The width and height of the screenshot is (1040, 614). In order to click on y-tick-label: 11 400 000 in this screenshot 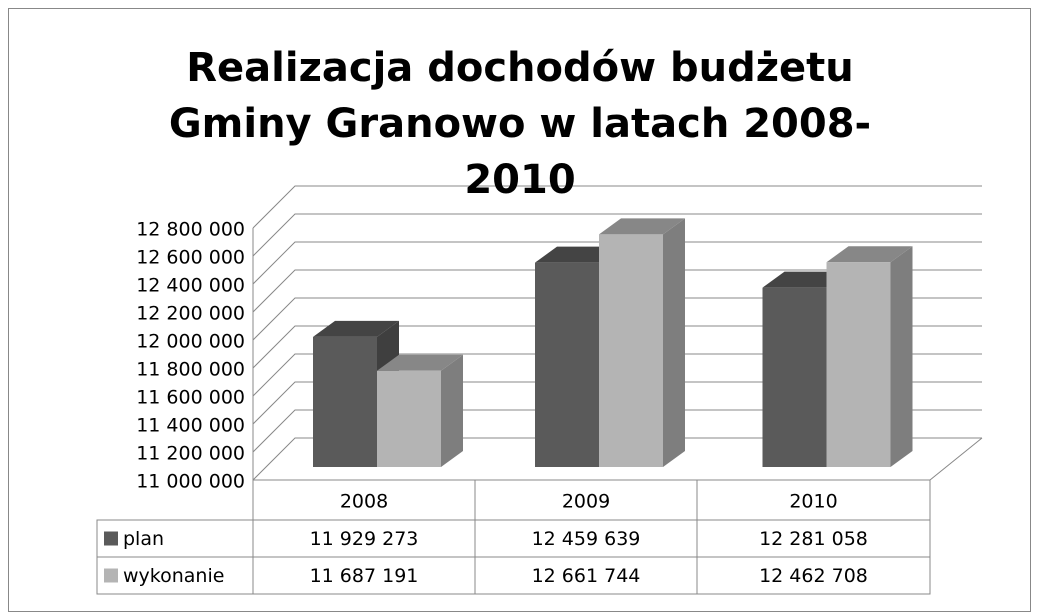, I will do `click(190, 426)`.